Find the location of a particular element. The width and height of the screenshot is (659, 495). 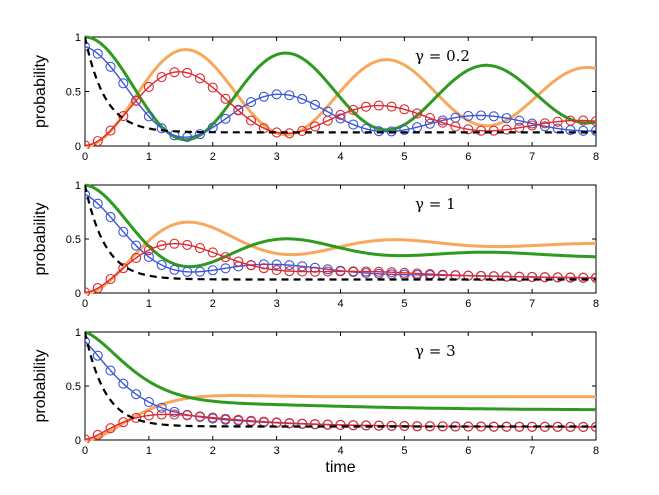

green-series-line is located at coordinates (340, 371).